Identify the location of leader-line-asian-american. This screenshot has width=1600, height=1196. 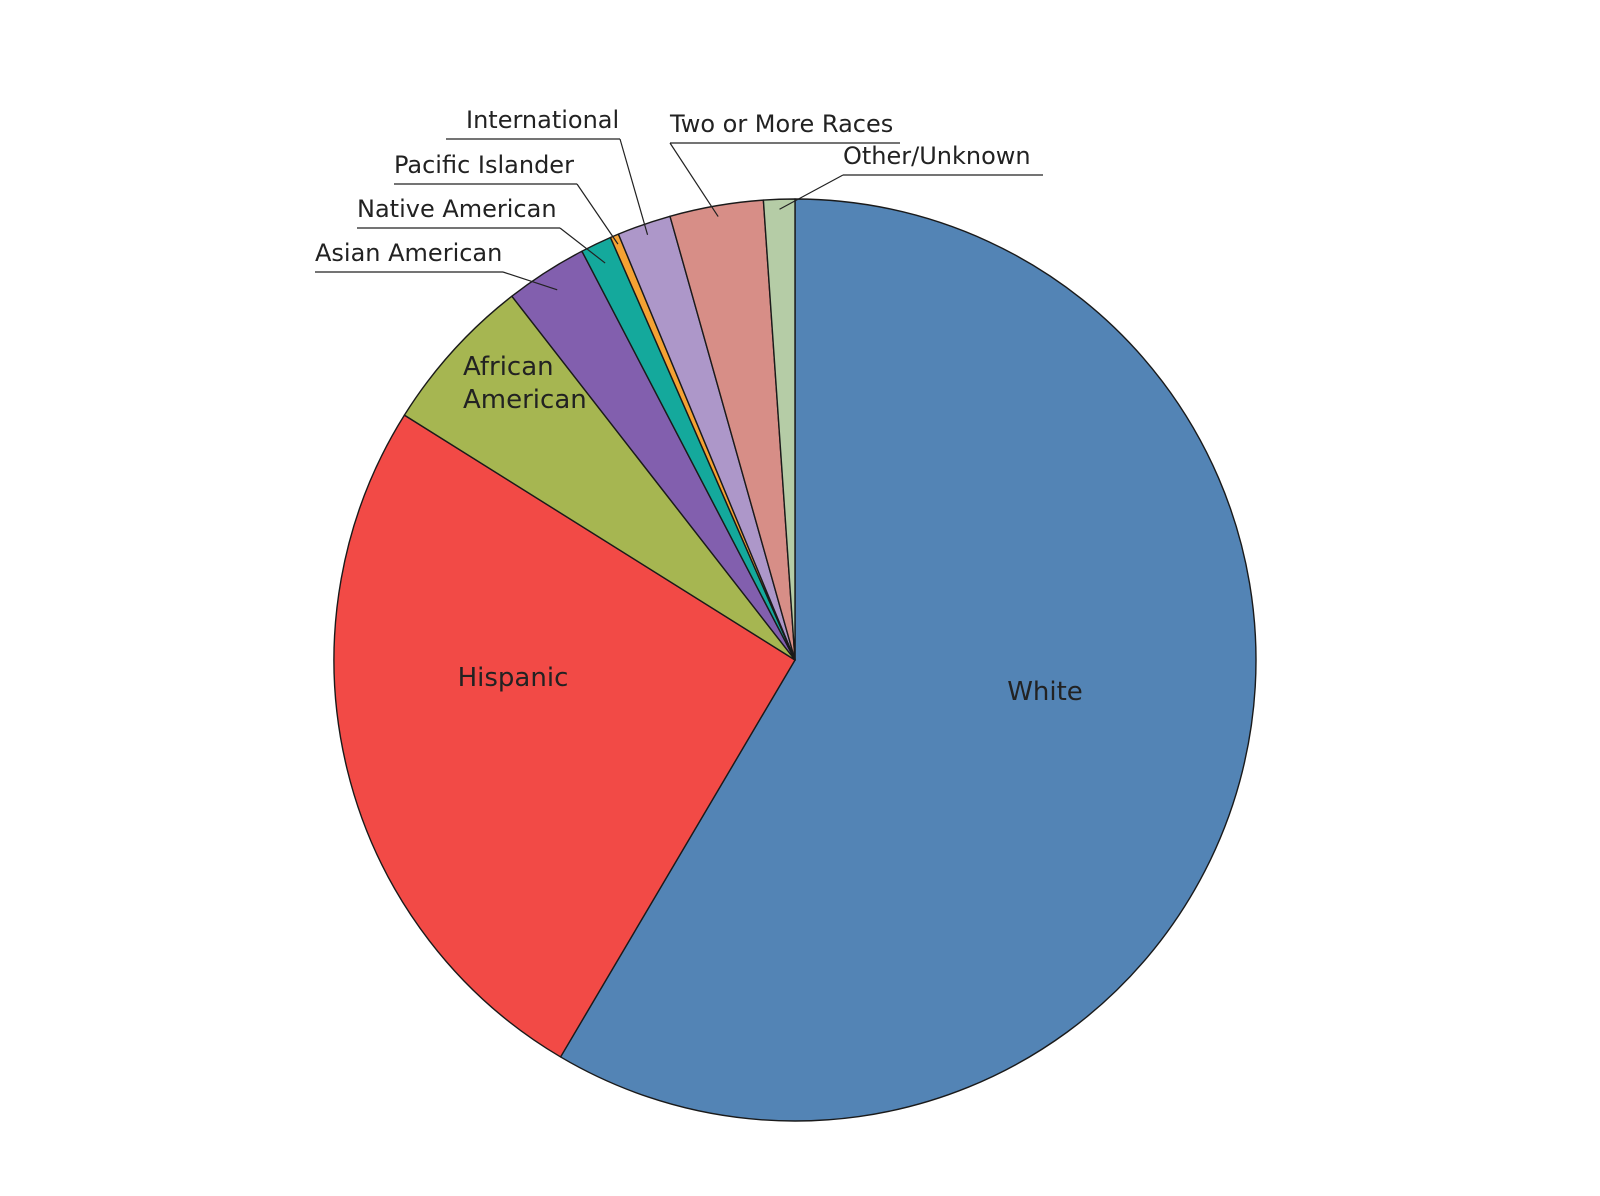
(530, 281).